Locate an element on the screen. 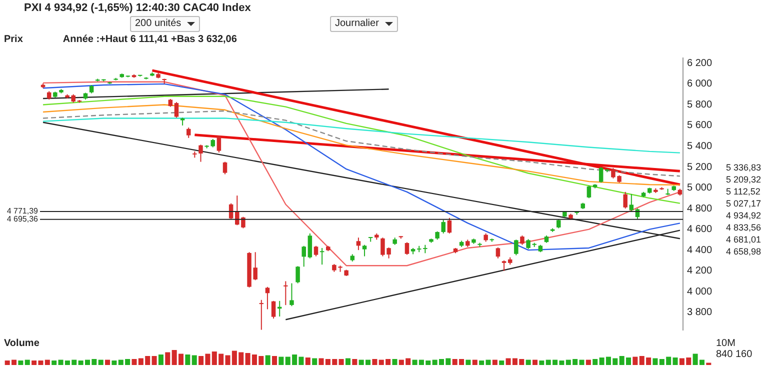 The image size is (768, 367). text: Année :+Haut 6 111,41 +Bas 3 632,06 is located at coordinates (149, 39).